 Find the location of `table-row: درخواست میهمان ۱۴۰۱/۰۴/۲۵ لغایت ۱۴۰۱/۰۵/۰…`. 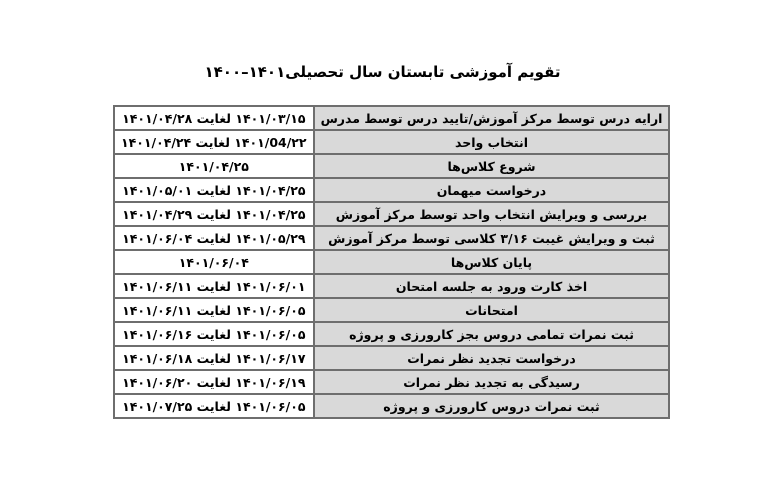

table-row: درخواست میهمان ۱۴۰۱/۰۴/۲۵ لغایت ۱۴۰۱/۰۵/۰… is located at coordinates (392, 190).